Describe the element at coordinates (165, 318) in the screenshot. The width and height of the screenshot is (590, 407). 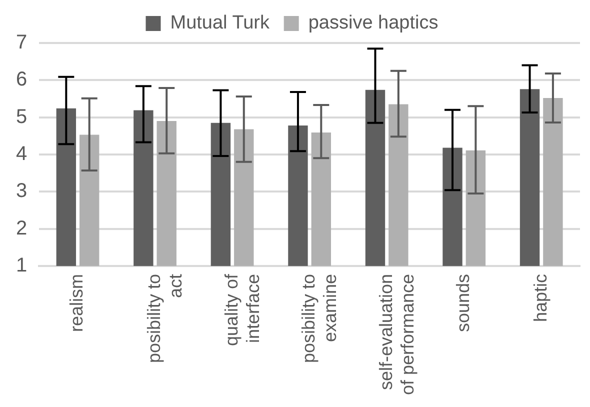
I see `x-tick-label: posibility to act` at that location.